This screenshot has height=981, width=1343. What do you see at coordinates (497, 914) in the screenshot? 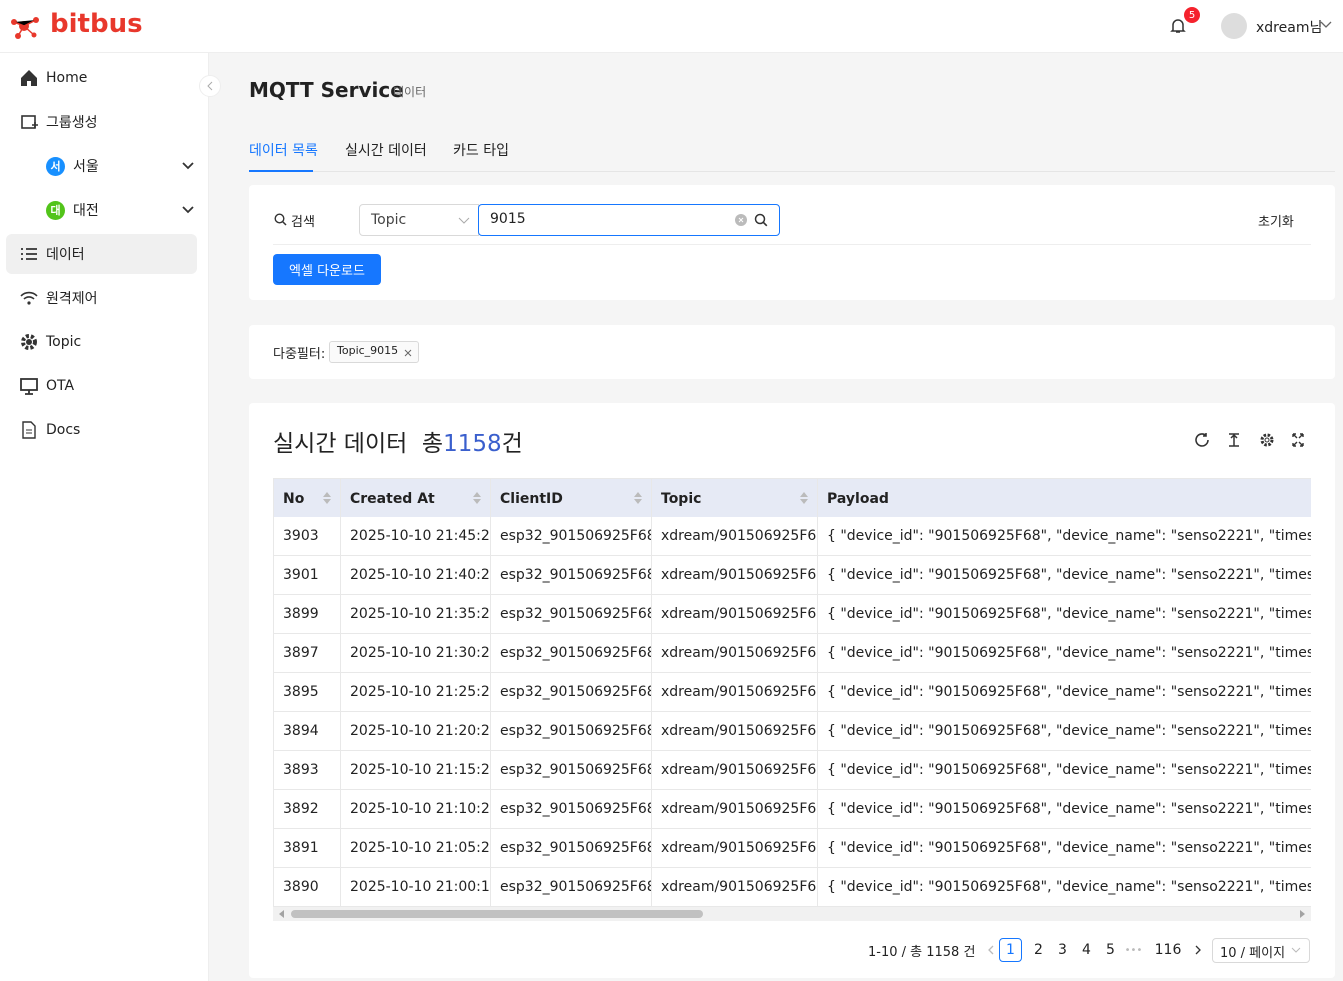
I see `scroll-thumb` at bounding box center [497, 914].